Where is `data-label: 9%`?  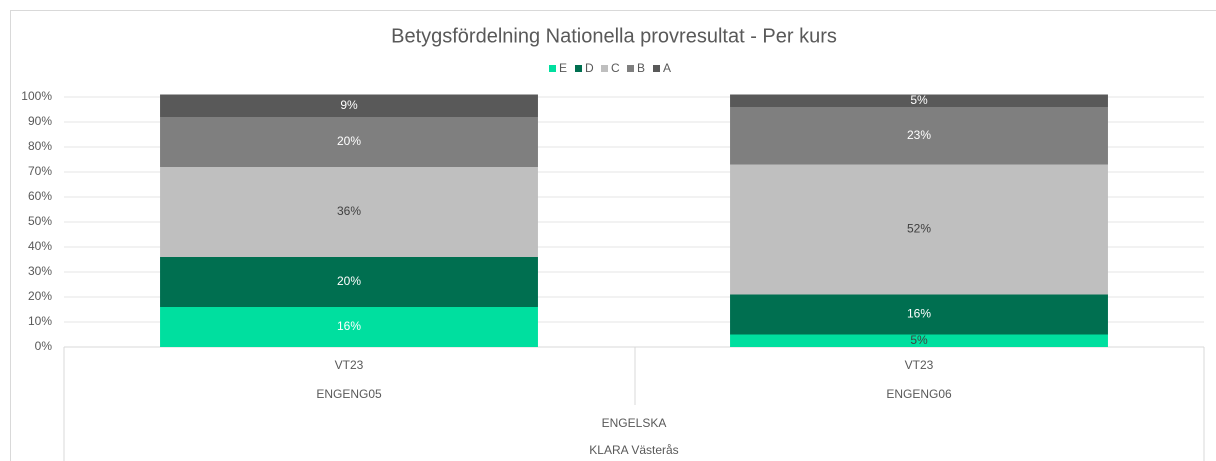 data-label: 9% is located at coordinates (349, 105).